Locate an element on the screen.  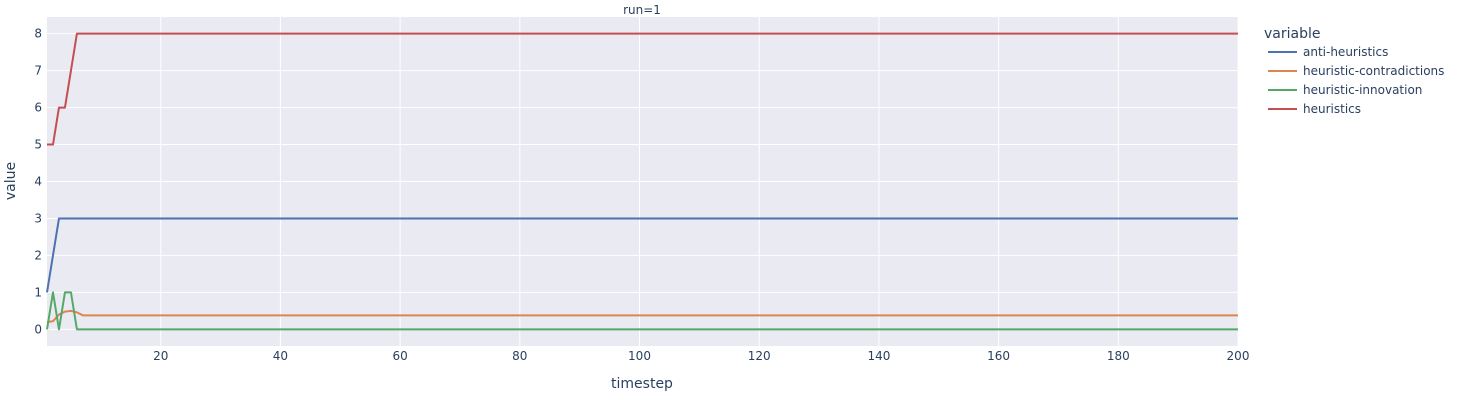
y-tick-label: 1 is located at coordinates (38, 292).